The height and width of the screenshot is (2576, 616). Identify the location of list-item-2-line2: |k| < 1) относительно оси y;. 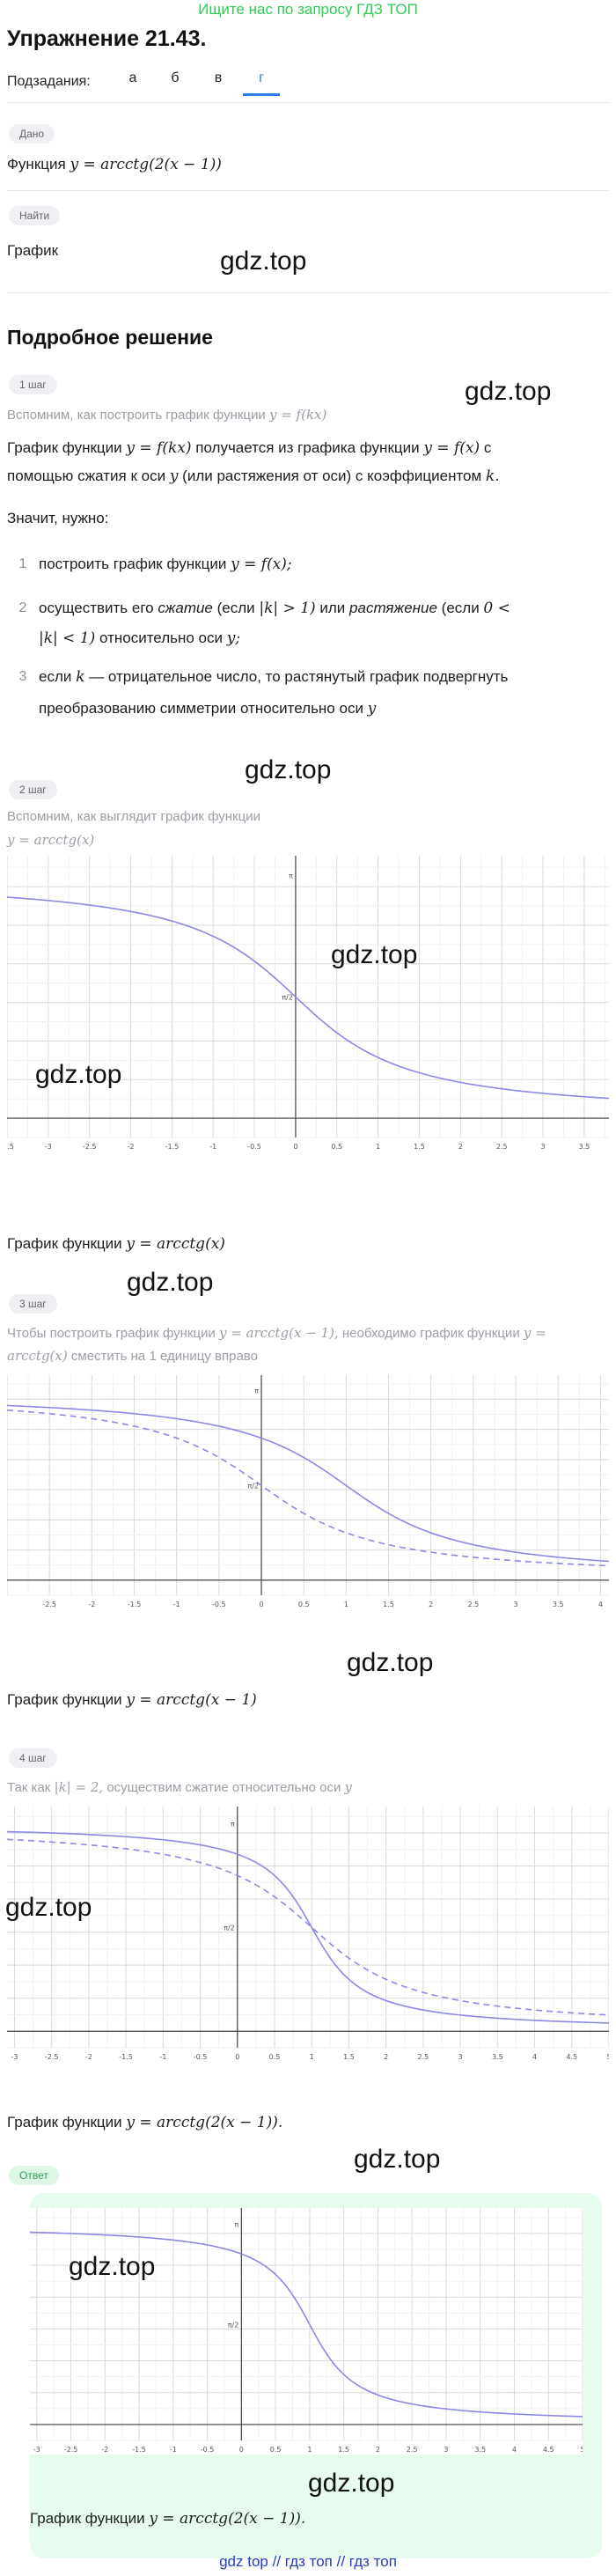
(139, 638).